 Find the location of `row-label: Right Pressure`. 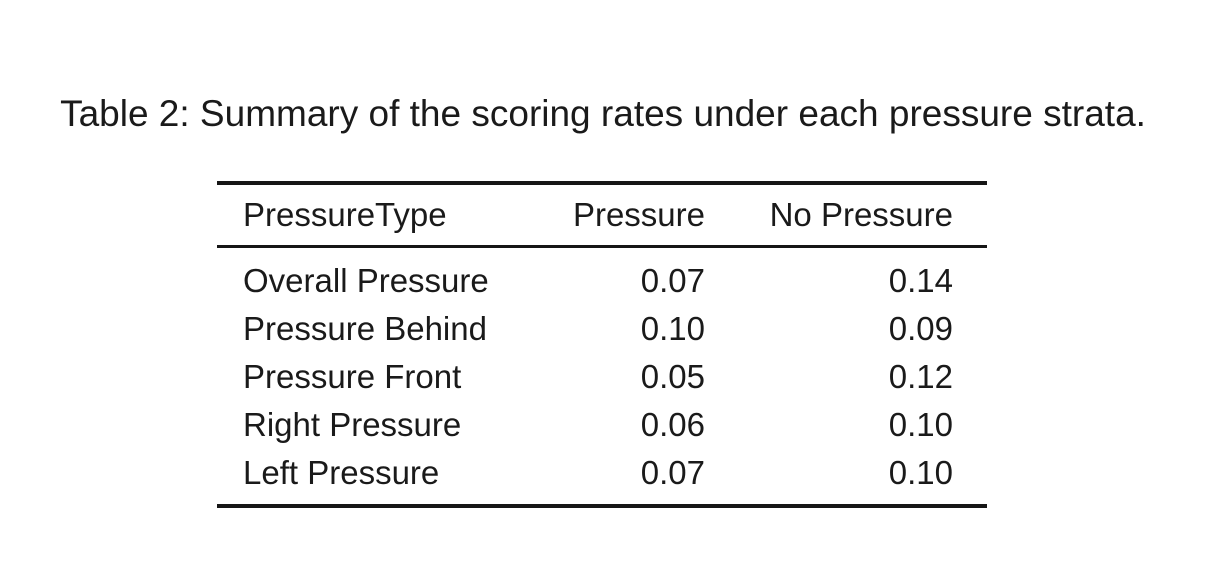

row-label: Right Pressure is located at coordinates (352, 424).